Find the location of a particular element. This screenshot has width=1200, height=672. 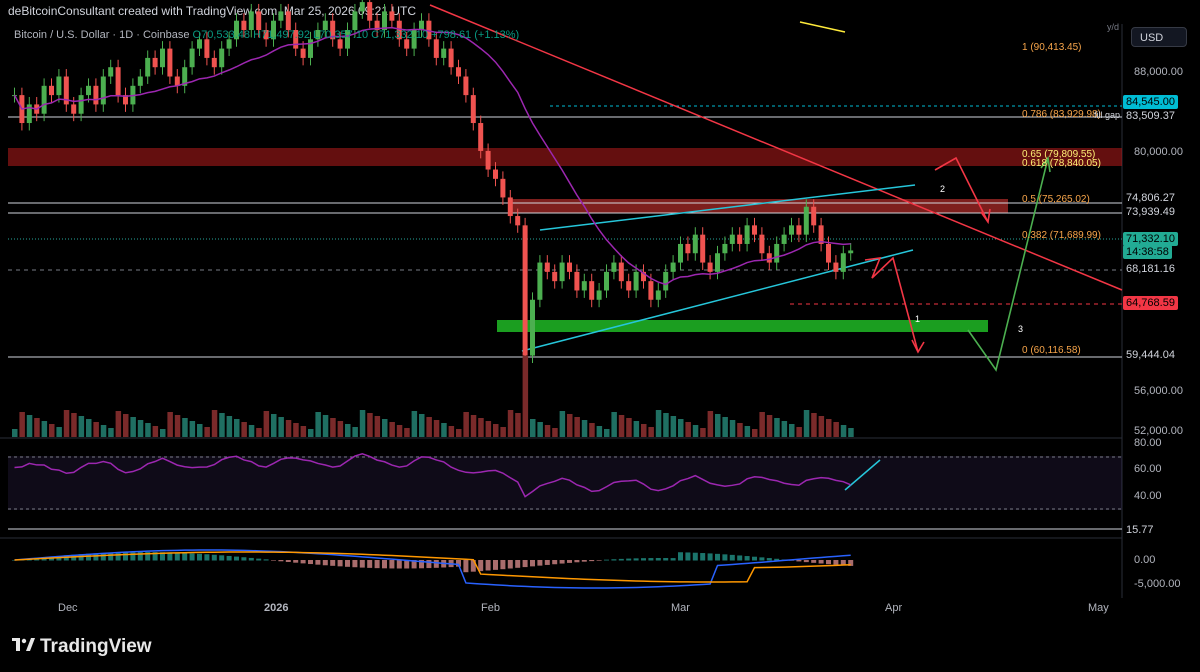

rsi-line is located at coordinates (432, 475).